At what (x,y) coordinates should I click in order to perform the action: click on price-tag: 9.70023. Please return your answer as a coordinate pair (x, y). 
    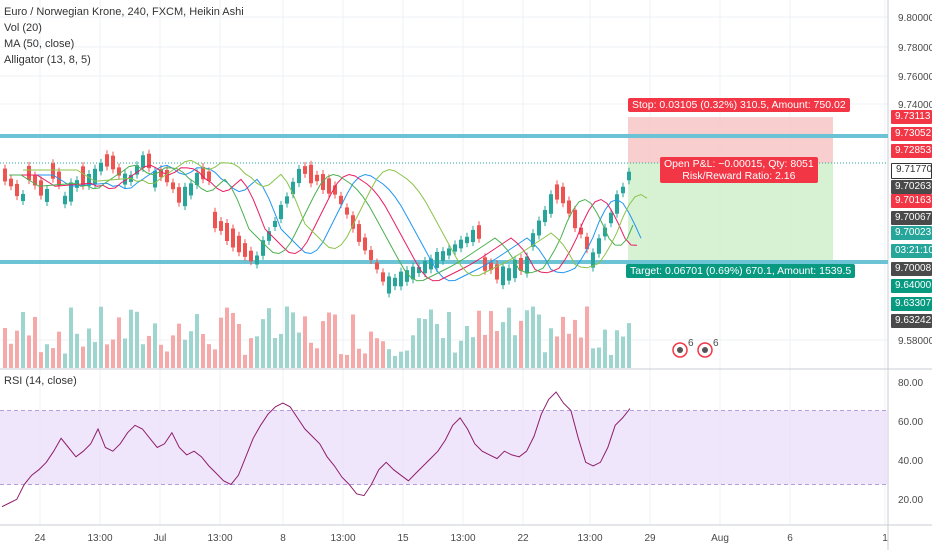
    Looking at the image, I should click on (911, 233).